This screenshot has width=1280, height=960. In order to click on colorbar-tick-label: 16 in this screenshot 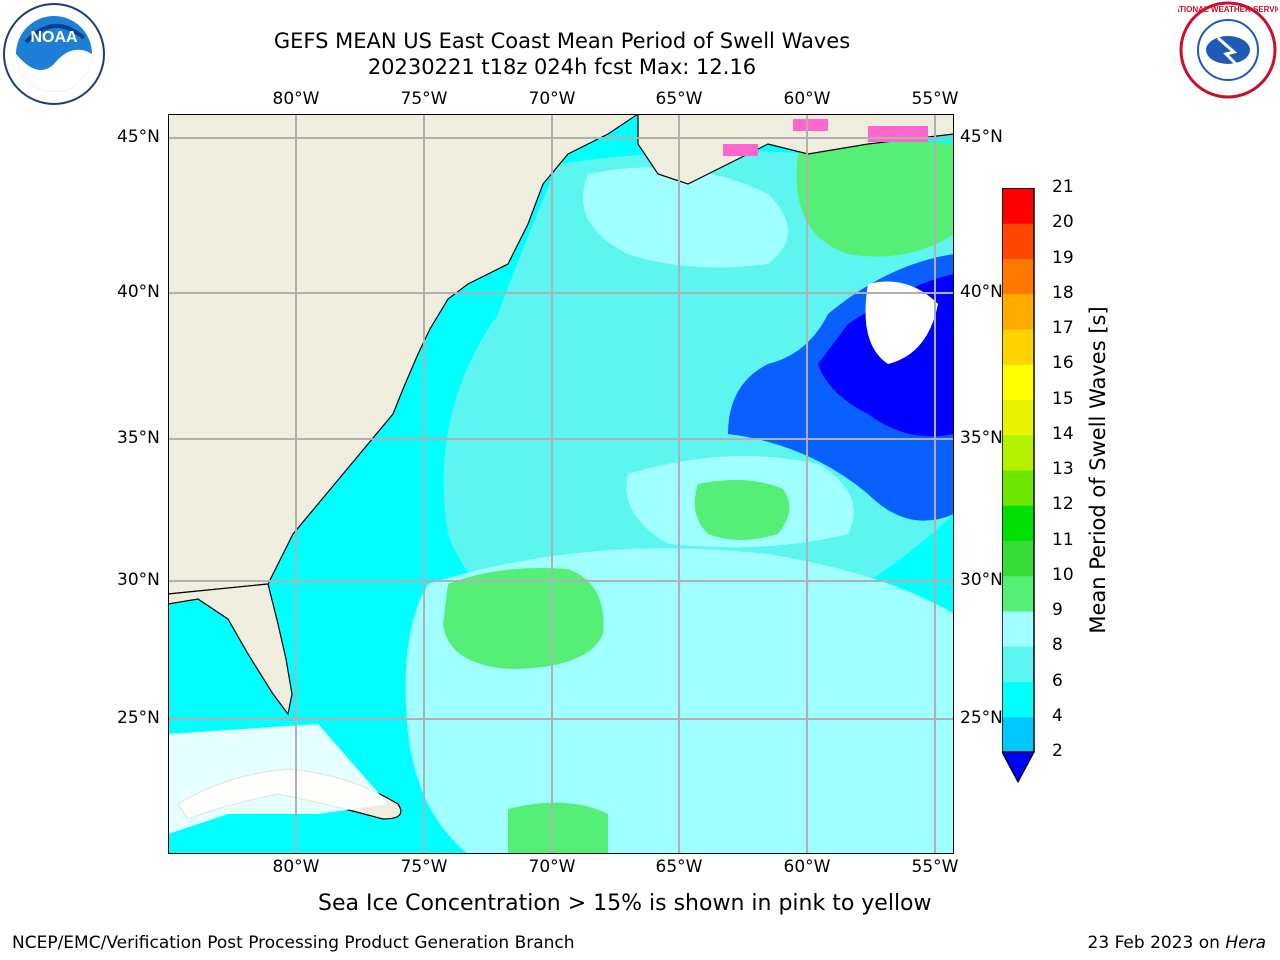, I will do `click(1063, 363)`.